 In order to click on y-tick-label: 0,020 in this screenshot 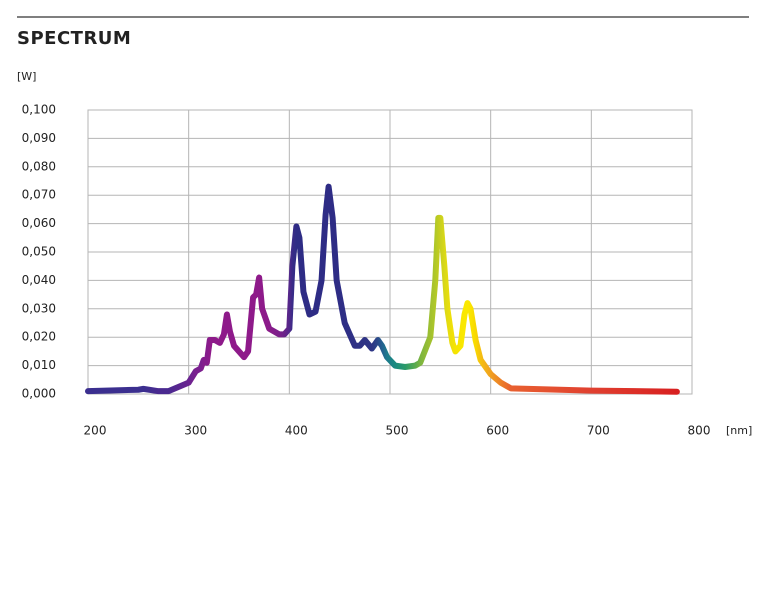, I will do `click(39, 337)`.